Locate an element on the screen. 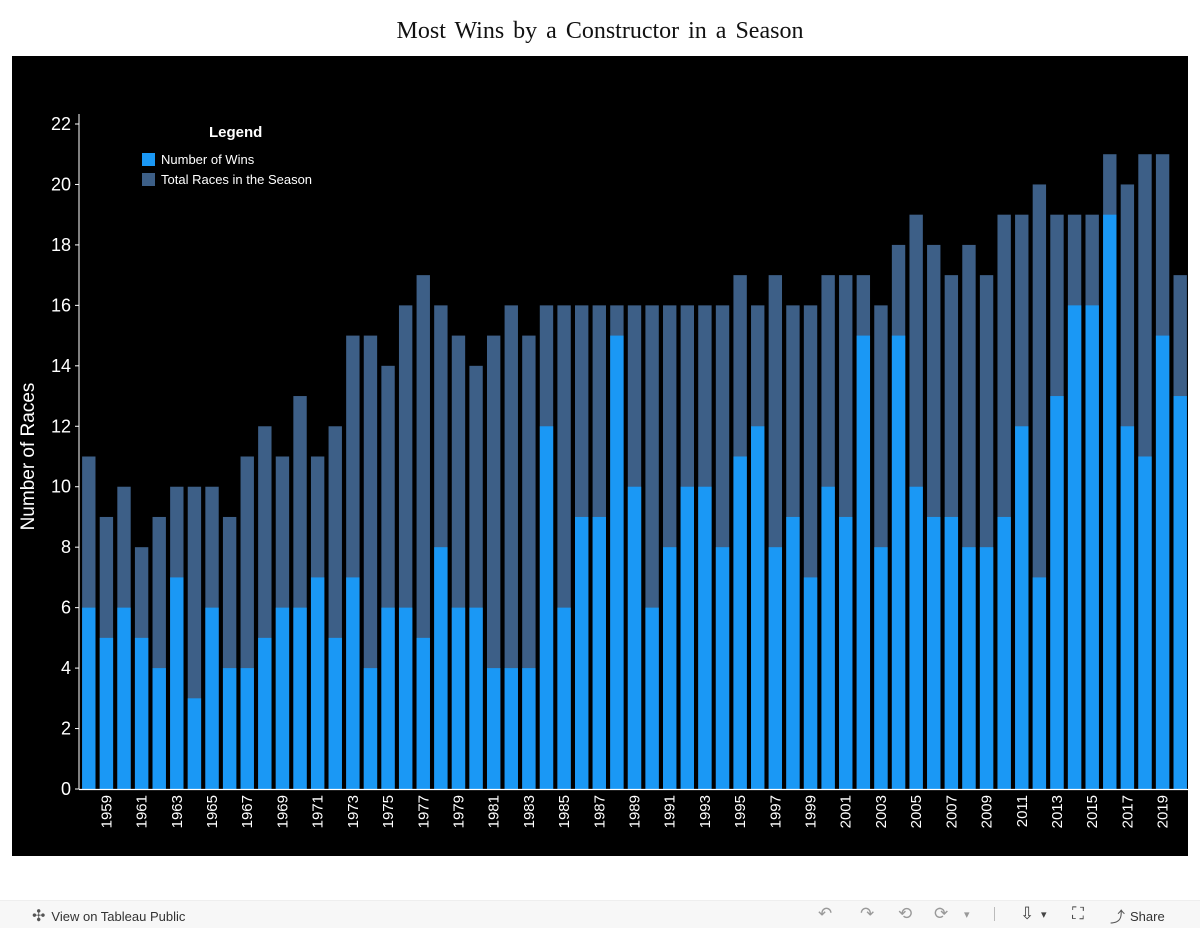 The width and height of the screenshot is (1200, 928). x-tick-label-2011: 2011 is located at coordinates (1022, 811).